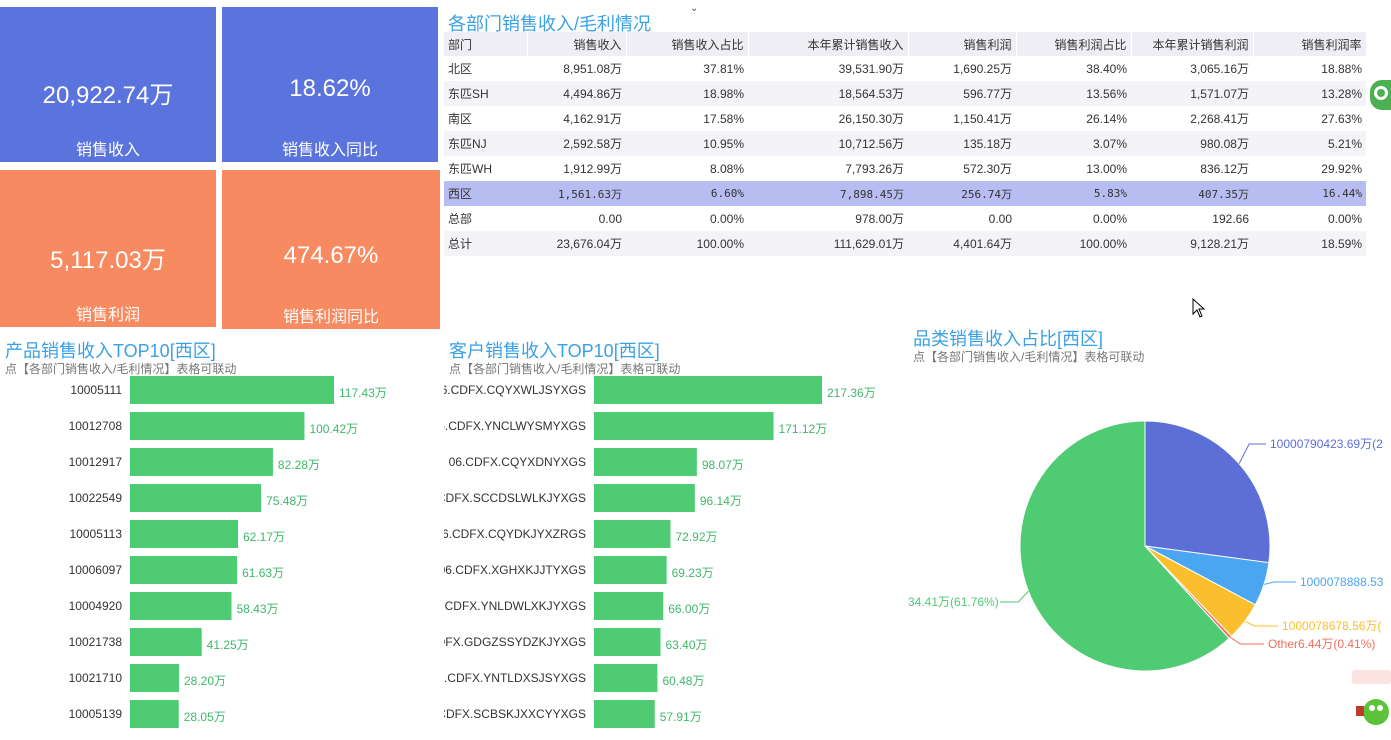 The height and width of the screenshot is (740, 1391). Describe the element at coordinates (687, 168) in the screenshot. I see `table-cell: 8.08%` at that location.